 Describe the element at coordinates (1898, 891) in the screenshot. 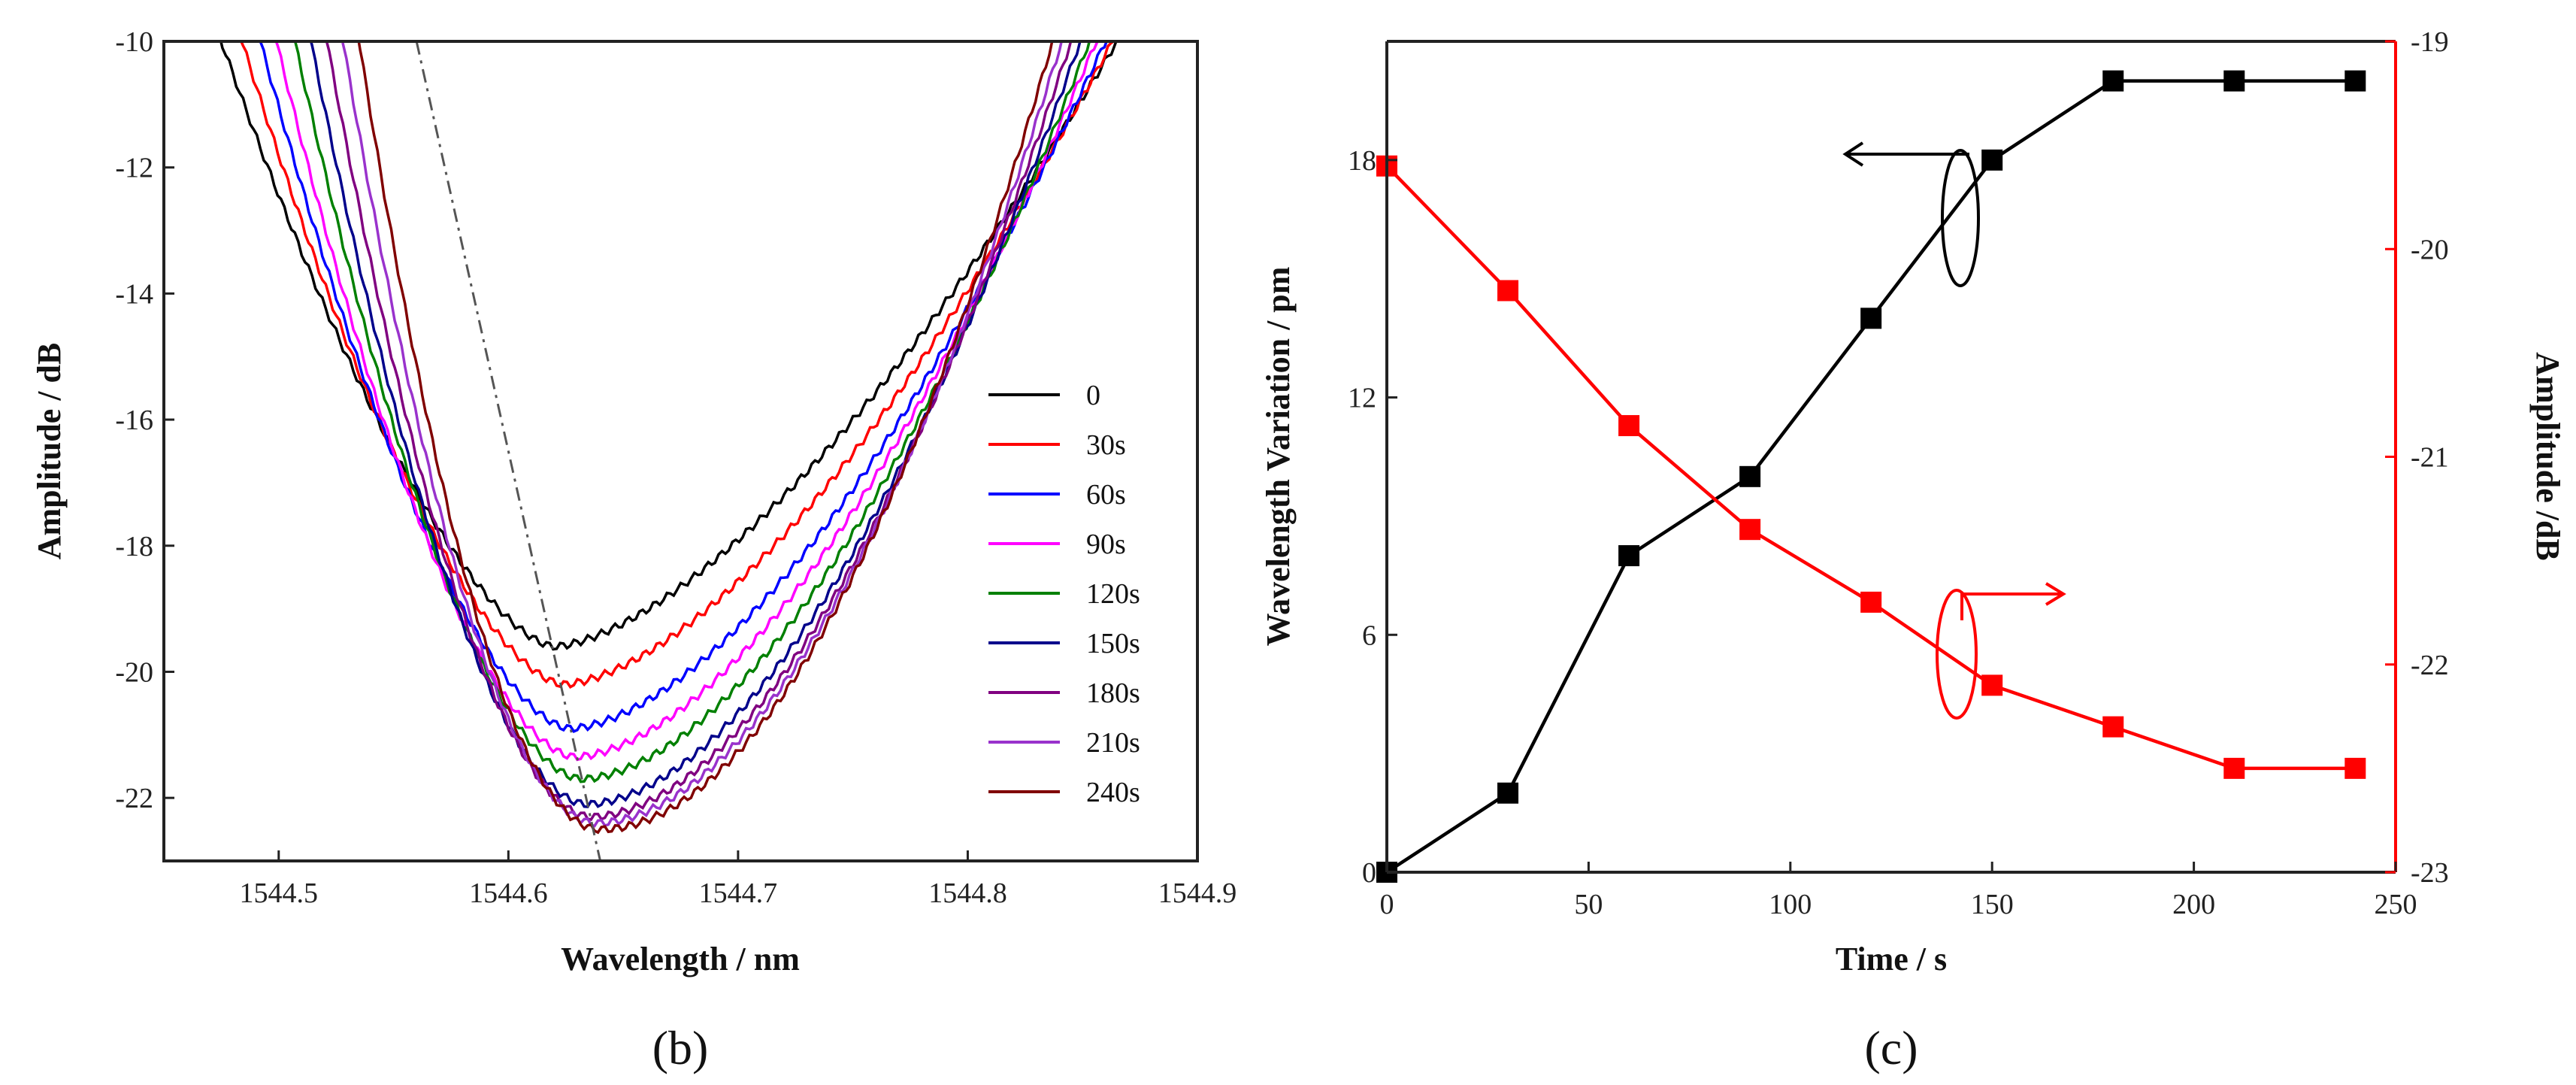

I see `panel-c-x-ticks: 0 50 100 150 200 250` at that location.